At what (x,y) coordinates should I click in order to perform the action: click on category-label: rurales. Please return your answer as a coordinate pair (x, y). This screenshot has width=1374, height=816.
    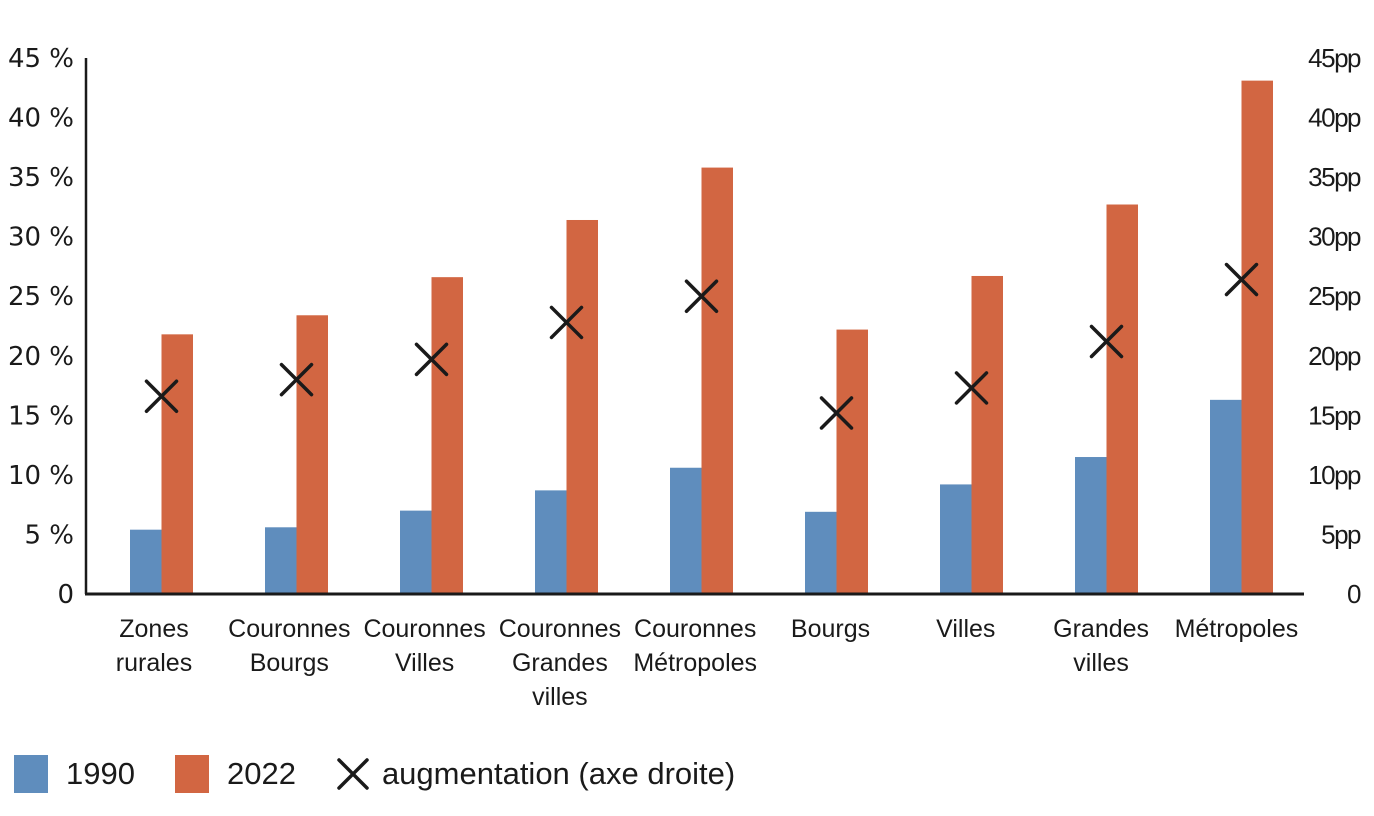
    Looking at the image, I should click on (154, 663).